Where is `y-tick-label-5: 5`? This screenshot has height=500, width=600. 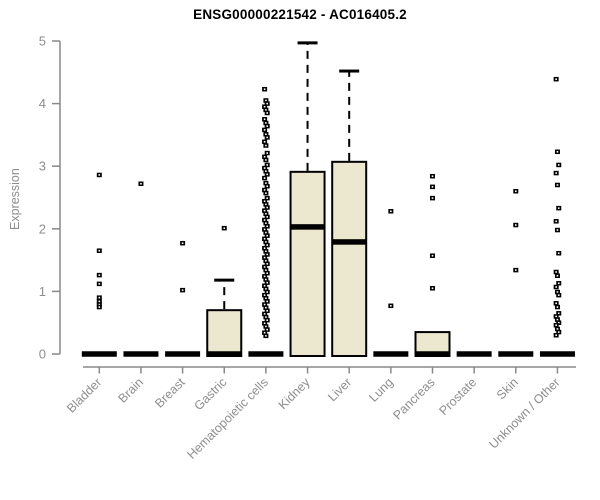
y-tick-label-5: 5 is located at coordinates (42, 41).